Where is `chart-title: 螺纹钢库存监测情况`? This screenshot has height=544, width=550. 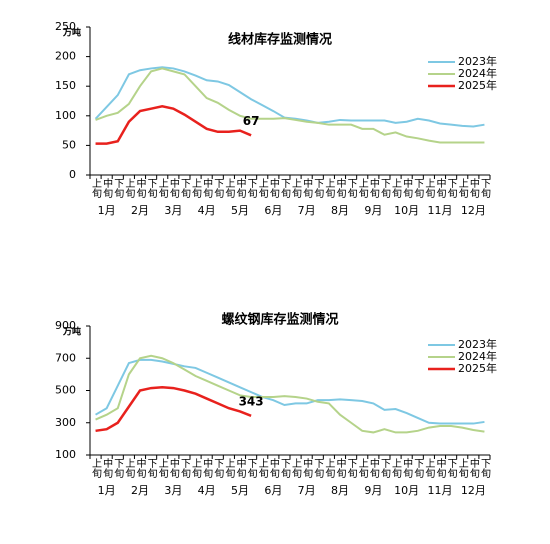
chart-title: 螺纹钢库存监测情况 is located at coordinates (279, 320).